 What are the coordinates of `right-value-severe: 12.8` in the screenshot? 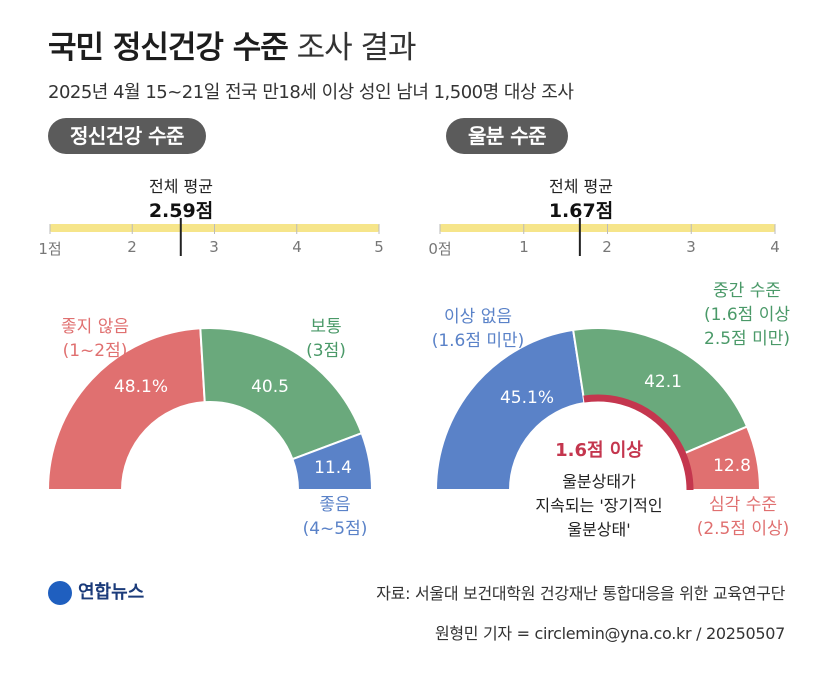 It's located at (732, 466).